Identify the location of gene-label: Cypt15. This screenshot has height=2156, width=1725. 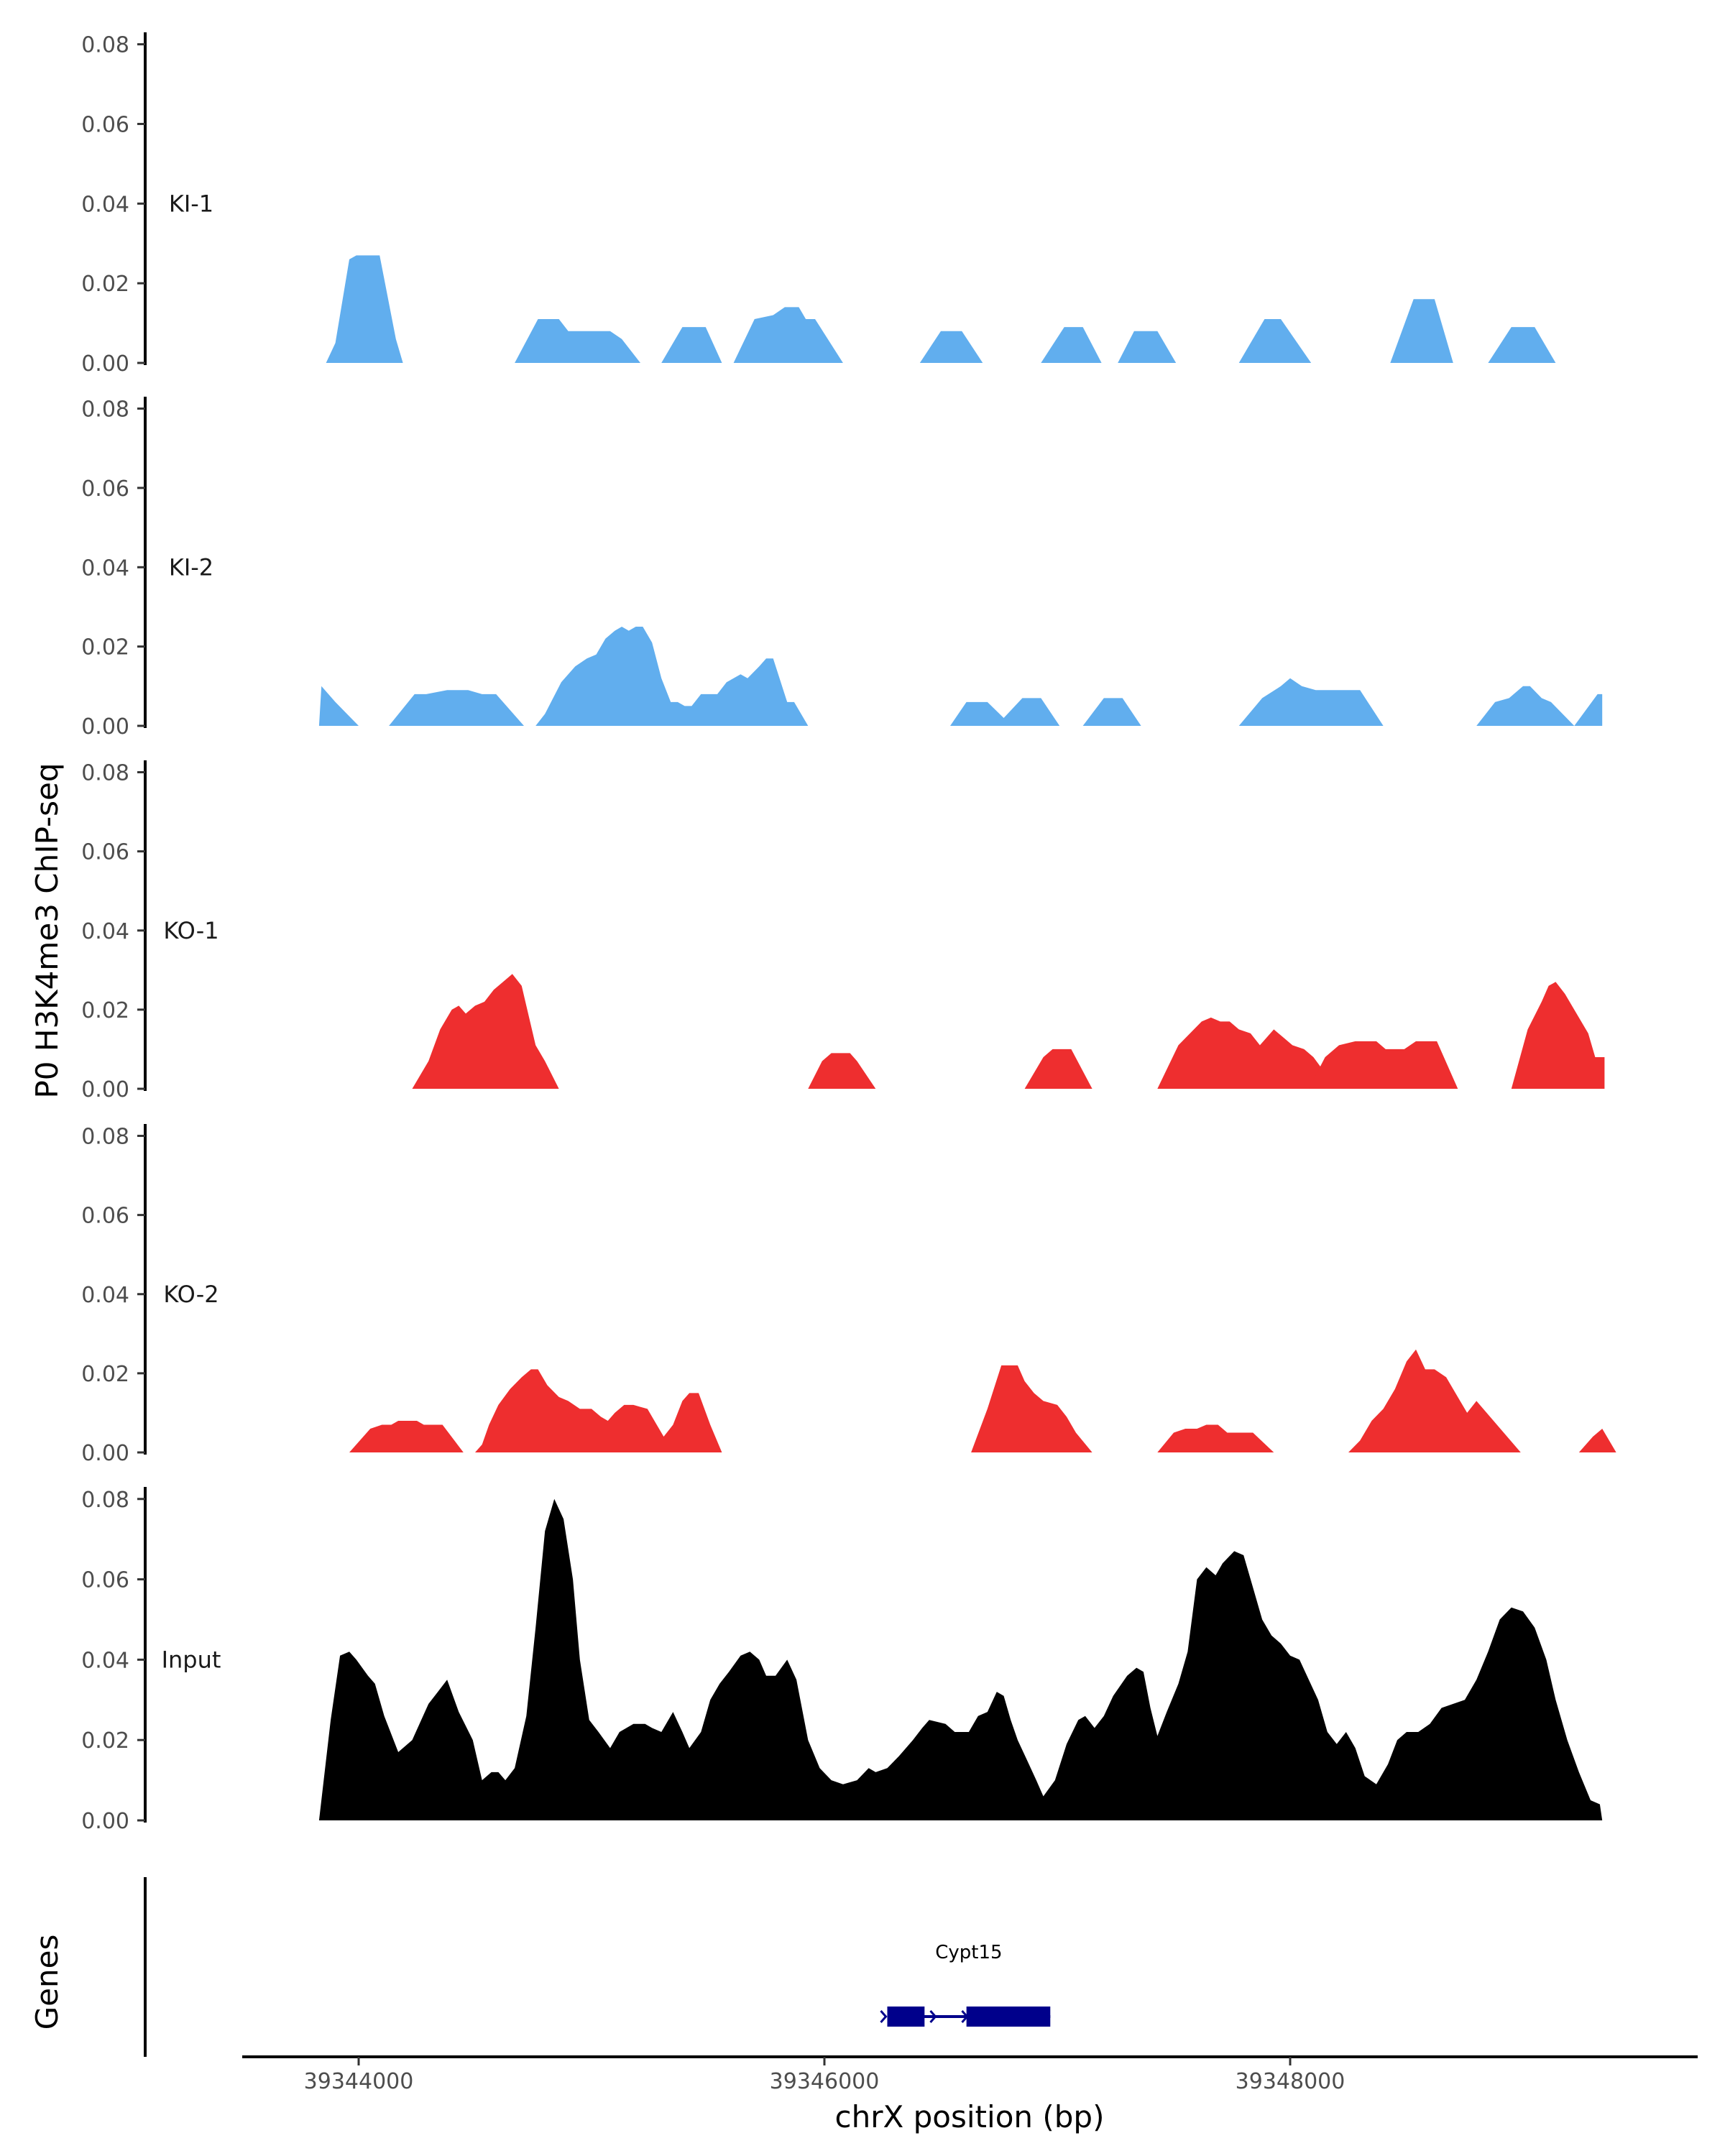
(968, 1952).